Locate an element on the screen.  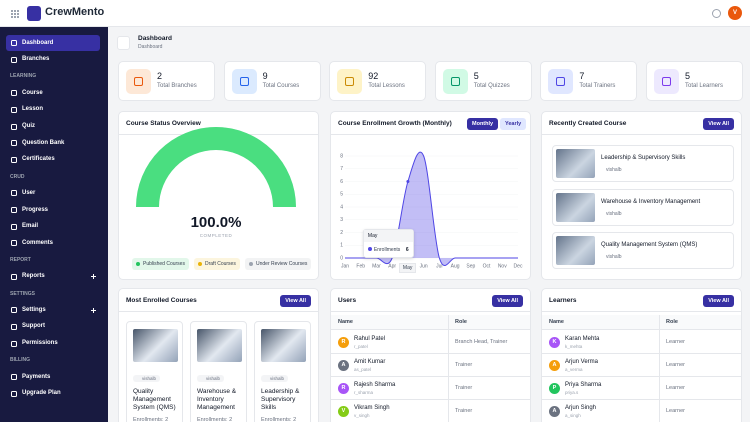
nav-item: Certificates is located at coordinates (53, 160).